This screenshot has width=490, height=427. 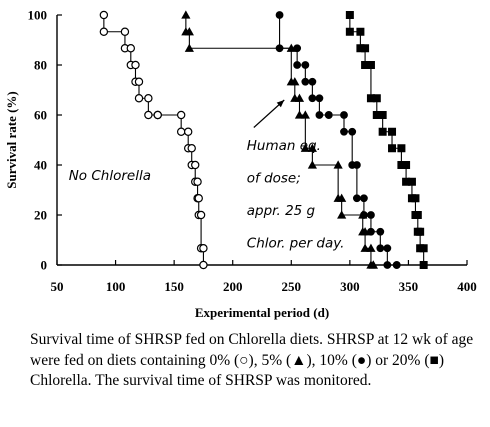 I want to click on y-tick-label: 60, so click(x=40, y=115).